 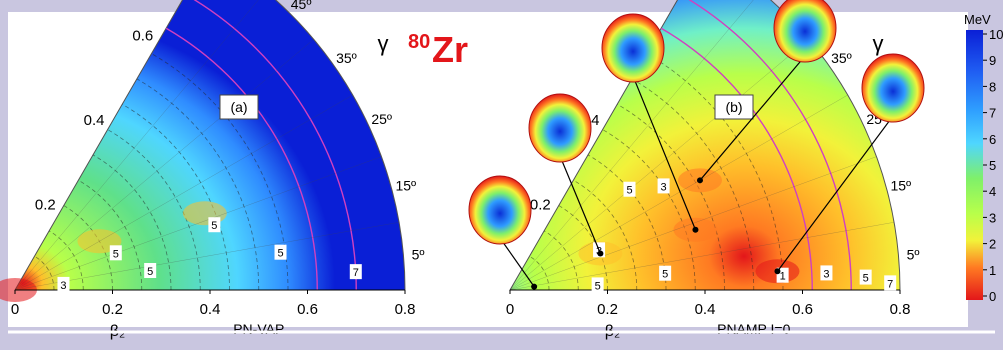 What do you see at coordinates (992, 139) in the screenshot?
I see `colorbar-tick-label: 6` at bounding box center [992, 139].